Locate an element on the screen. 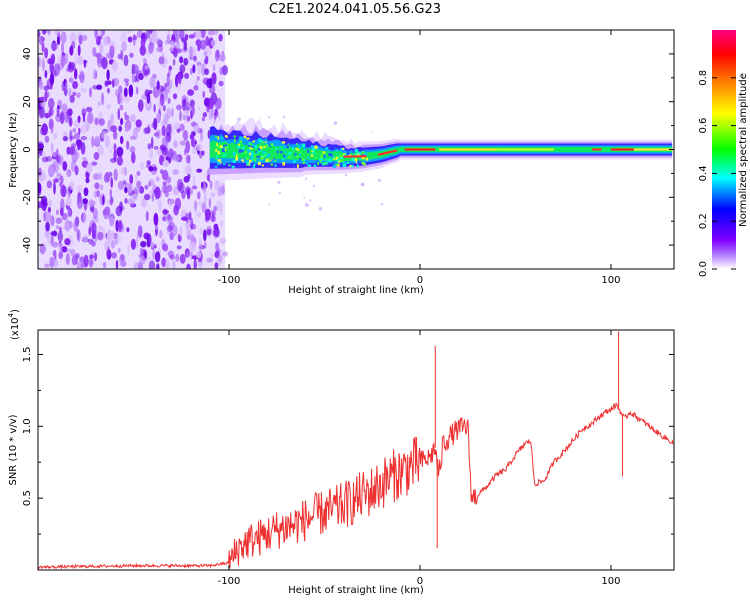 This screenshot has height=600, width=750. svg-text: (x104) is located at coordinates (14, 324).